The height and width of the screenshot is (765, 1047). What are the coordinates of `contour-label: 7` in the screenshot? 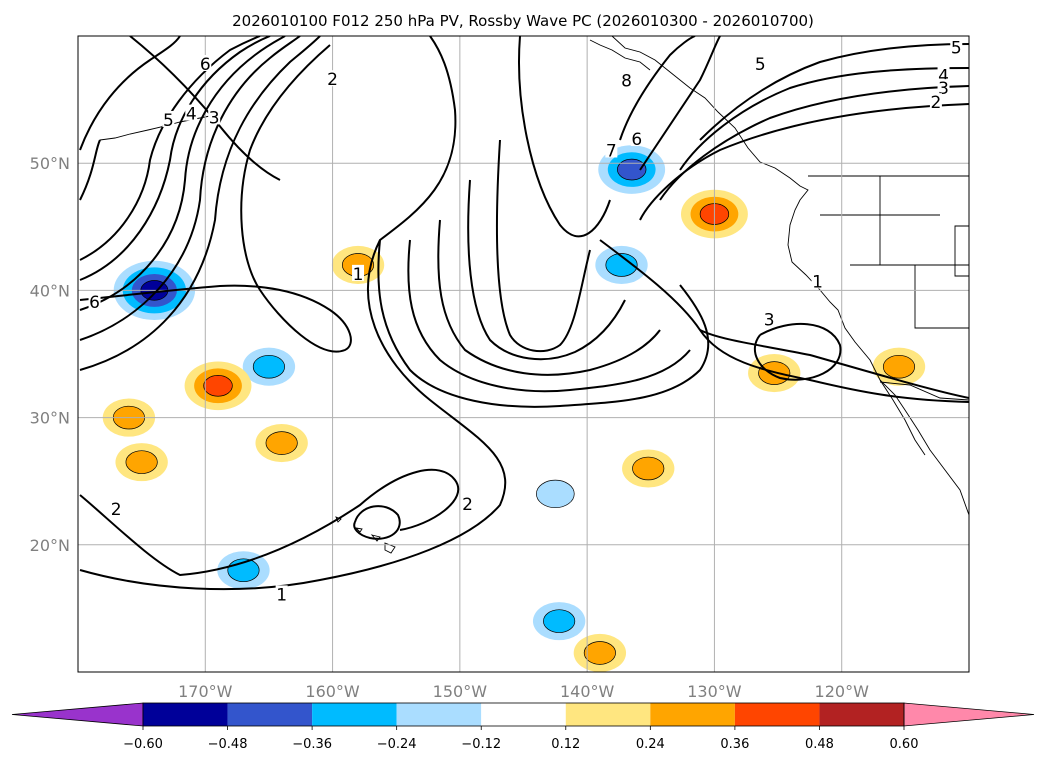 It's located at (611, 151).